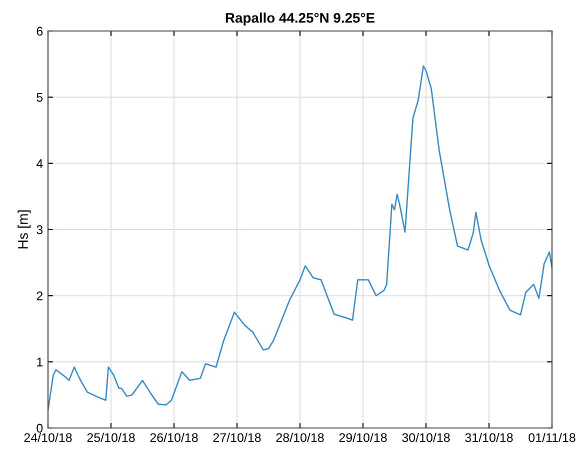  What do you see at coordinates (300, 437) in the screenshot?
I see `x-tick-label: 28/10/18` at bounding box center [300, 437].